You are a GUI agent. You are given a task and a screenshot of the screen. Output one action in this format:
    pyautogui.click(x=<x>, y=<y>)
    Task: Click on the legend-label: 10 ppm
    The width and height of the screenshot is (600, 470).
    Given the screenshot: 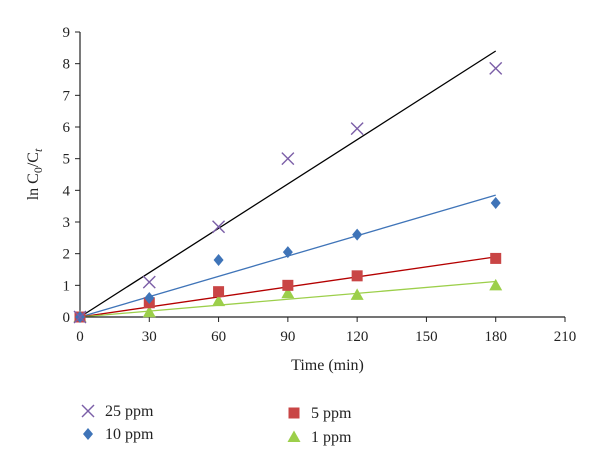 What is the action you would take?
    pyautogui.click(x=129, y=434)
    